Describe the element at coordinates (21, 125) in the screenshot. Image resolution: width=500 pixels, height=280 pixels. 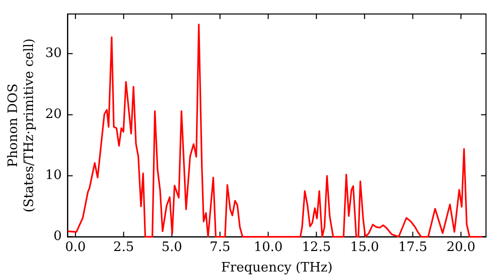
I see `y-axis-title: Phonon DOS (States/THz·primitive cell)` at that location.